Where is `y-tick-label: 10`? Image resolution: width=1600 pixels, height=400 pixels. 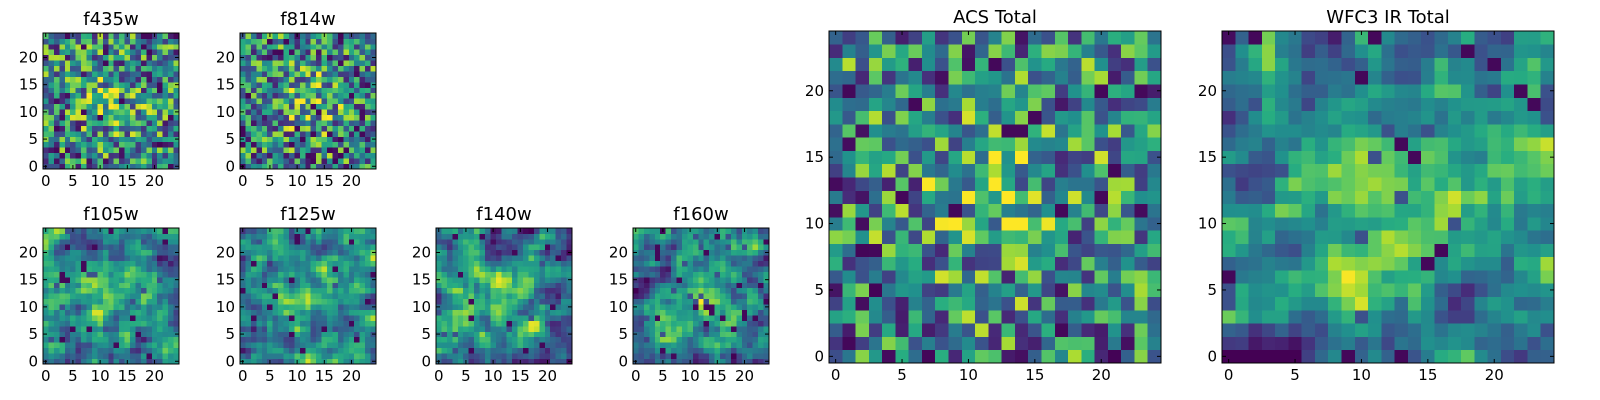
y-tick-label: 10 is located at coordinates (421, 307).